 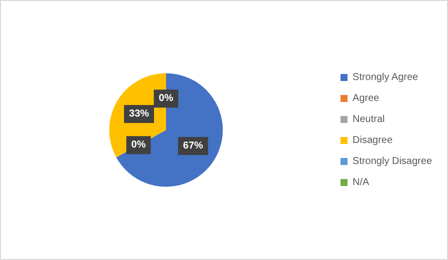 What do you see at coordinates (385, 77) in the screenshot?
I see `legend-label: Strongly Agree` at bounding box center [385, 77].